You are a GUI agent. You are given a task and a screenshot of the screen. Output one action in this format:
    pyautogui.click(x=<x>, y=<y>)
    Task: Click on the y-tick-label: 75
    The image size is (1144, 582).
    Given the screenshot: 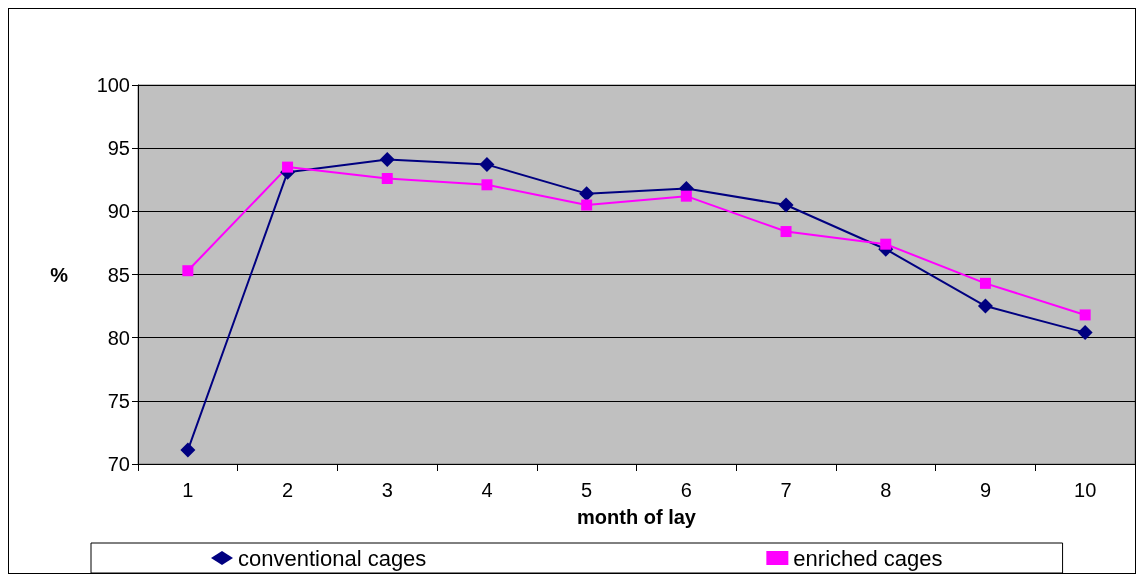 What is the action you would take?
    pyautogui.click(x=118, y=400)
    